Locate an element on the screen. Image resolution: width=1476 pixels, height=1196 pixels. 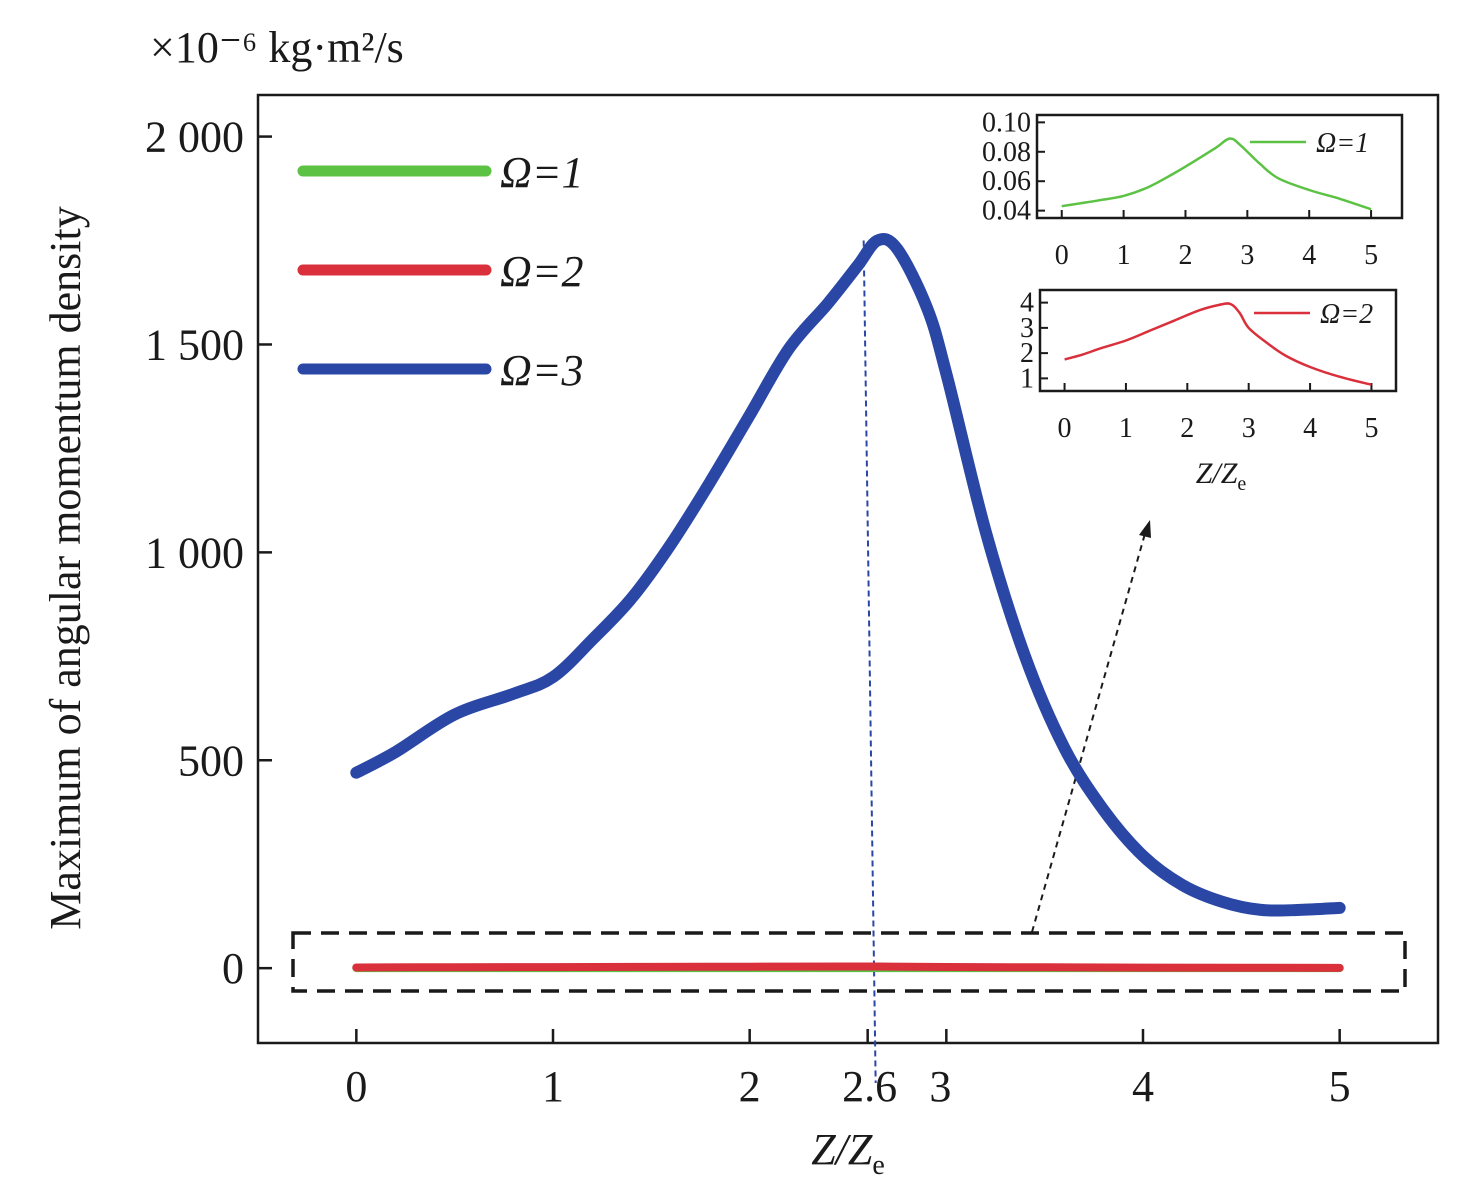
inset-1-x-tick-label: 0 is located at coordinates (1062, 255).